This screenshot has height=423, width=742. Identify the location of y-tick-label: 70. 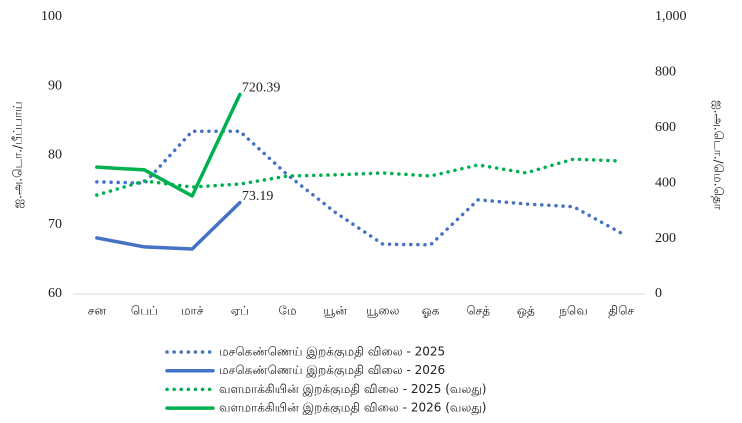
(55, 224).